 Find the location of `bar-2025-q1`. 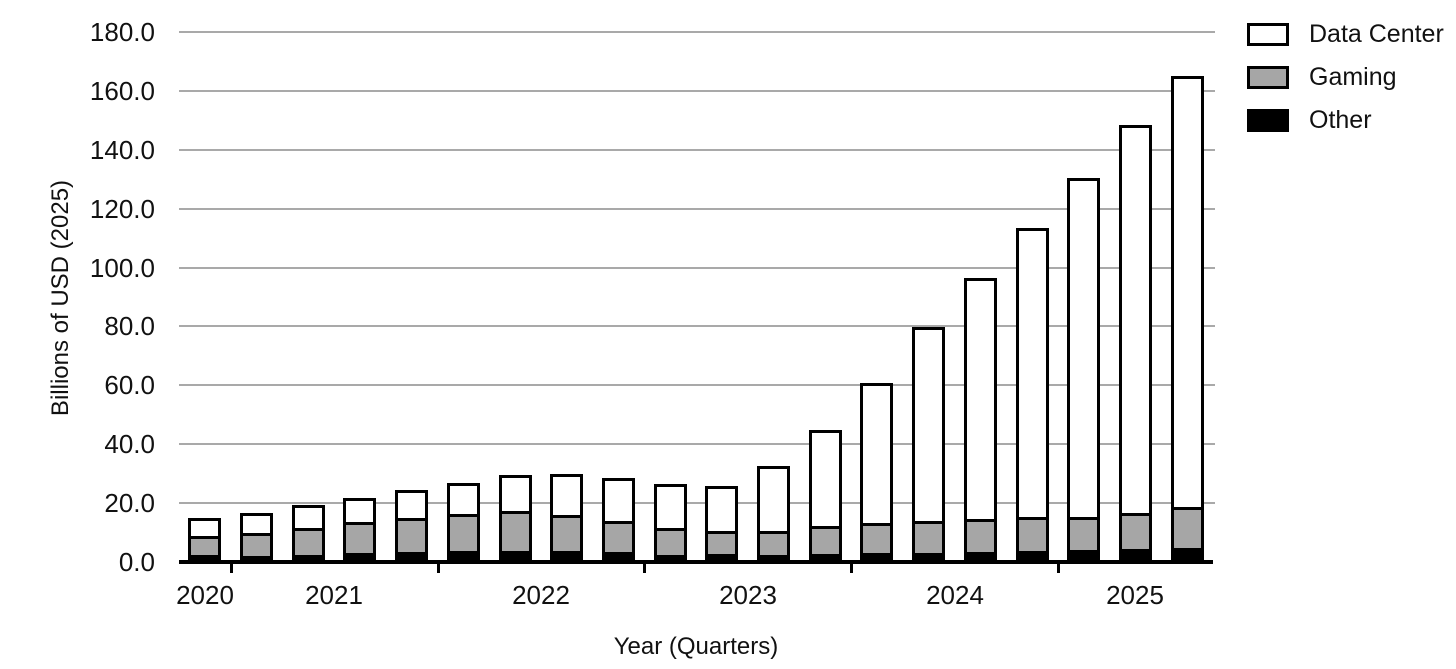

bar-2025-q1 is located at coordinates (1083, 369).